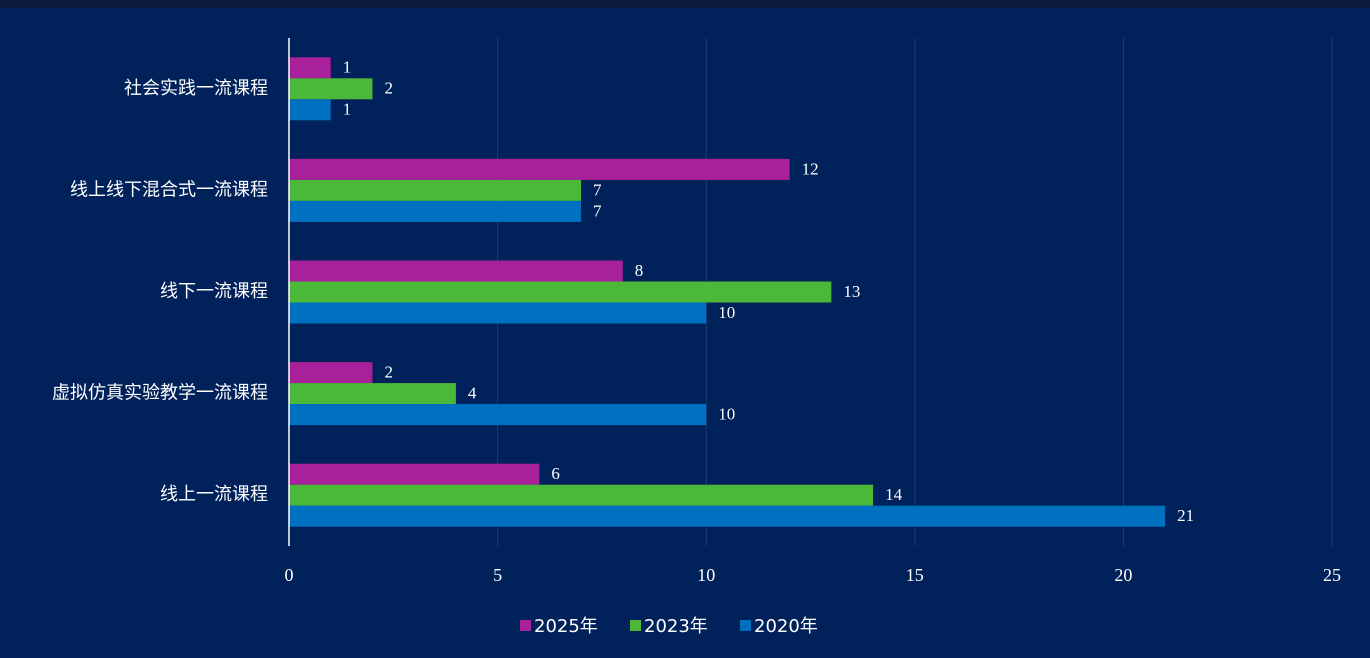  Describe the element at coordinates (472, 393) in the screenshot. I see `value-label: 4` at that location.